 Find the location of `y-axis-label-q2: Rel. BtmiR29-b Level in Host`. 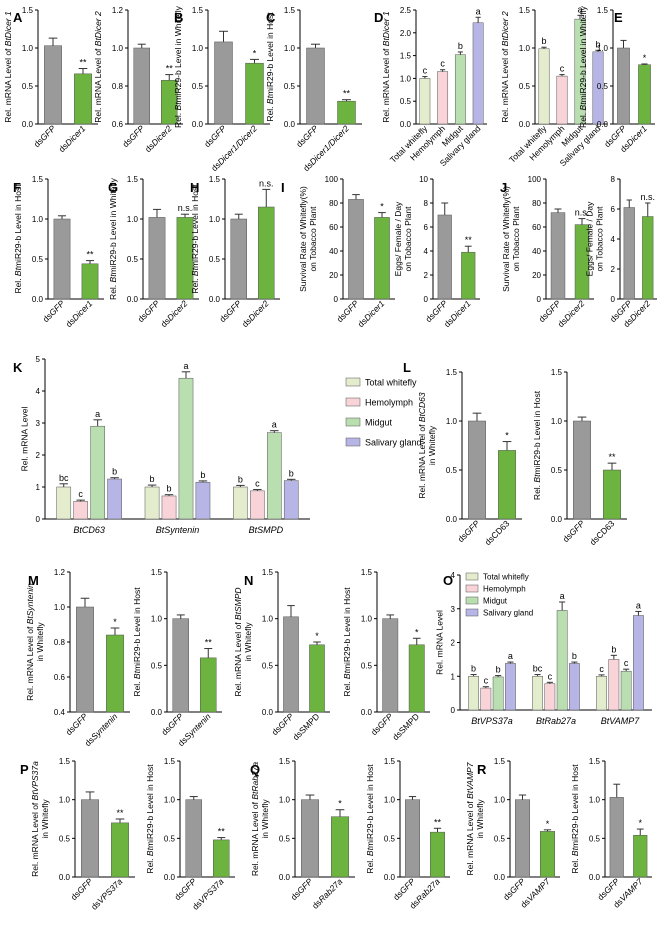

y-axis-label-q2: Rel. BtmiR29-b Level in Host is located at coordinates (370, 819).